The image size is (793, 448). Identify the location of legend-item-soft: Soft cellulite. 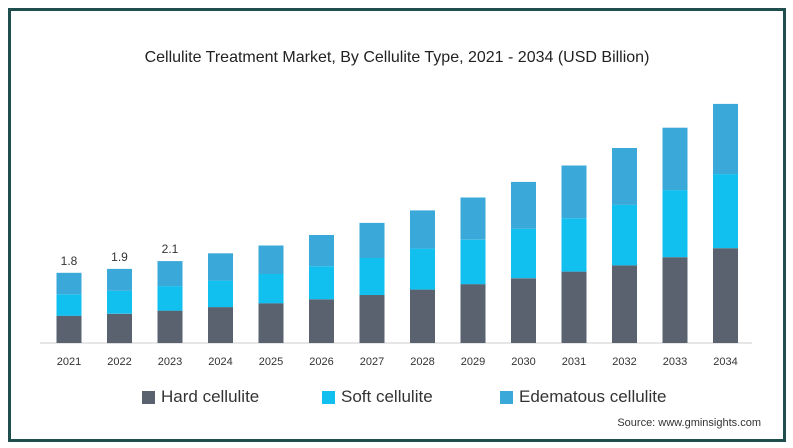
(377, 397).